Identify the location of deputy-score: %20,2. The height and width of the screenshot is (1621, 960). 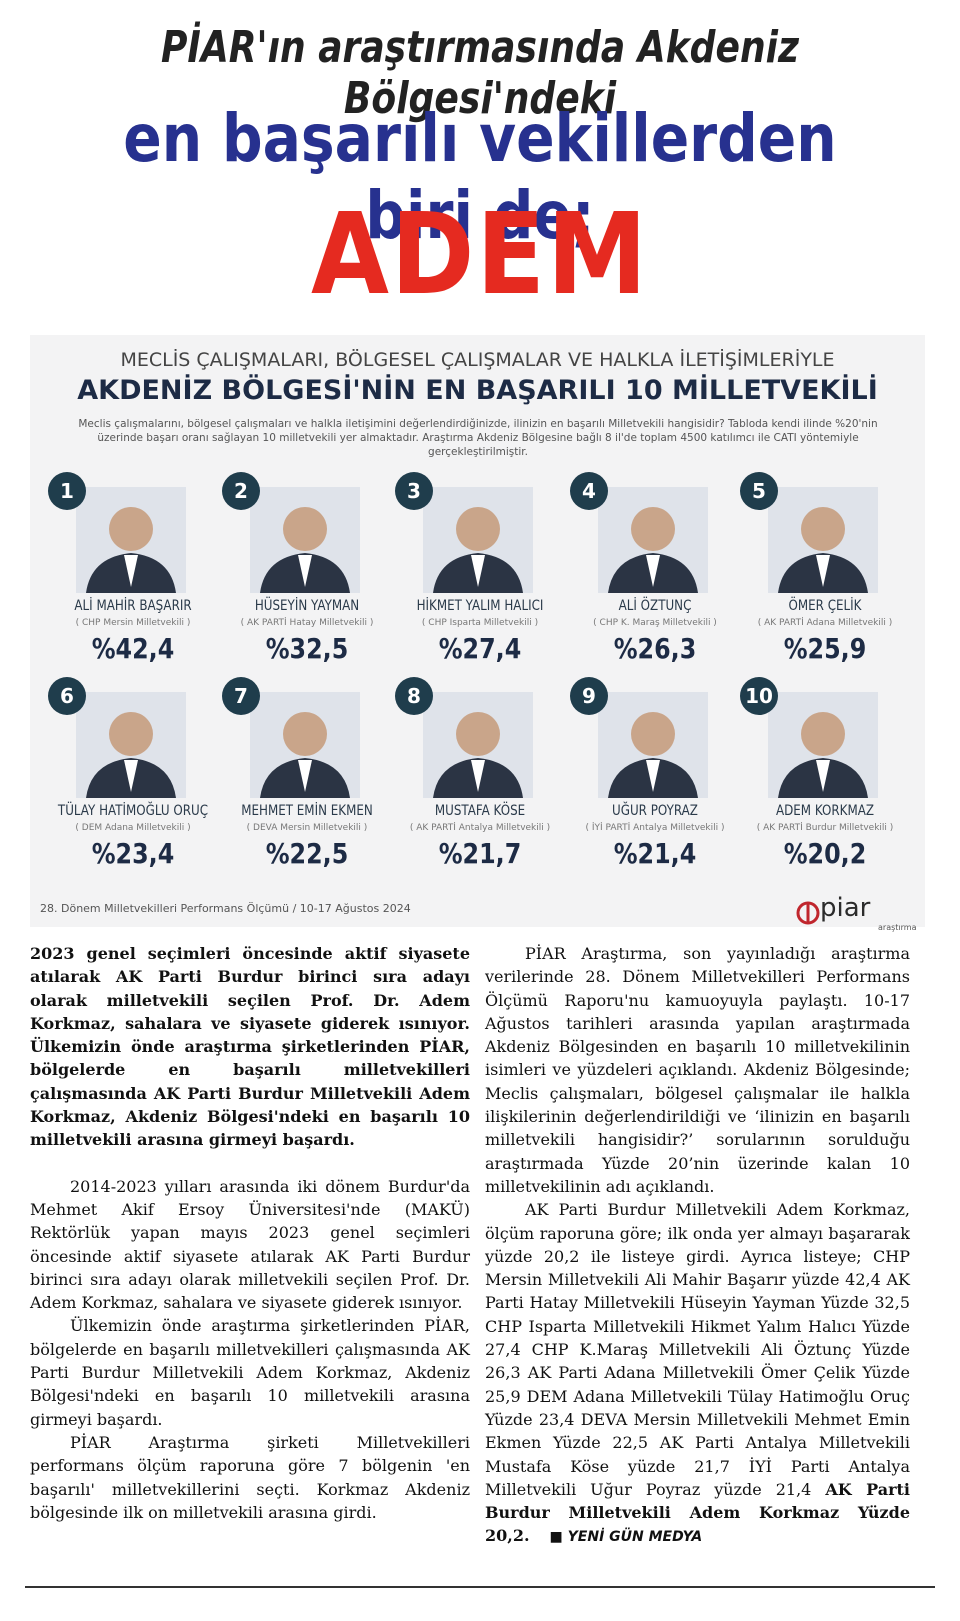
(825, 853).